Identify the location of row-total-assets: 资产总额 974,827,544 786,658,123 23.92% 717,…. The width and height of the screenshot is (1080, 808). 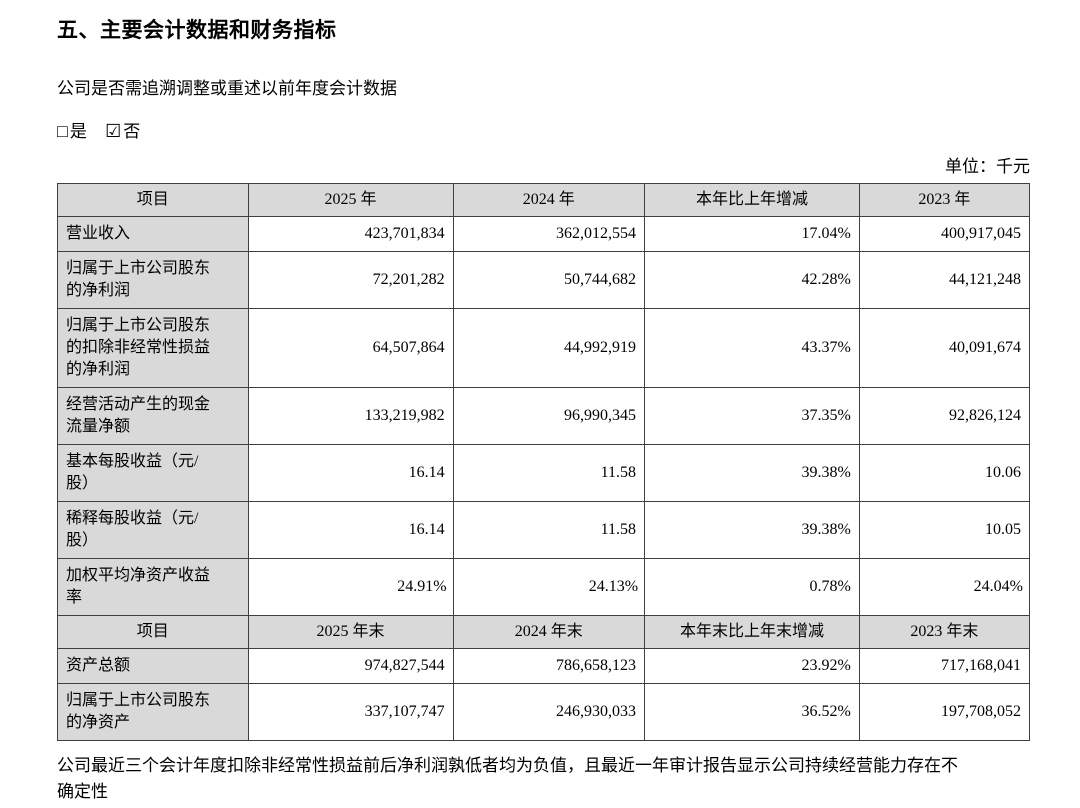
(544, 666).